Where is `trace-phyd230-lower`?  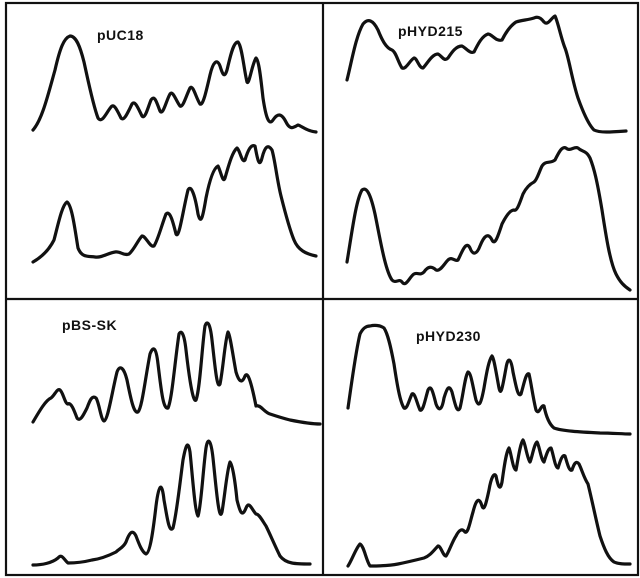
trace-phyd230-lower is located at coordinates (489, 503).